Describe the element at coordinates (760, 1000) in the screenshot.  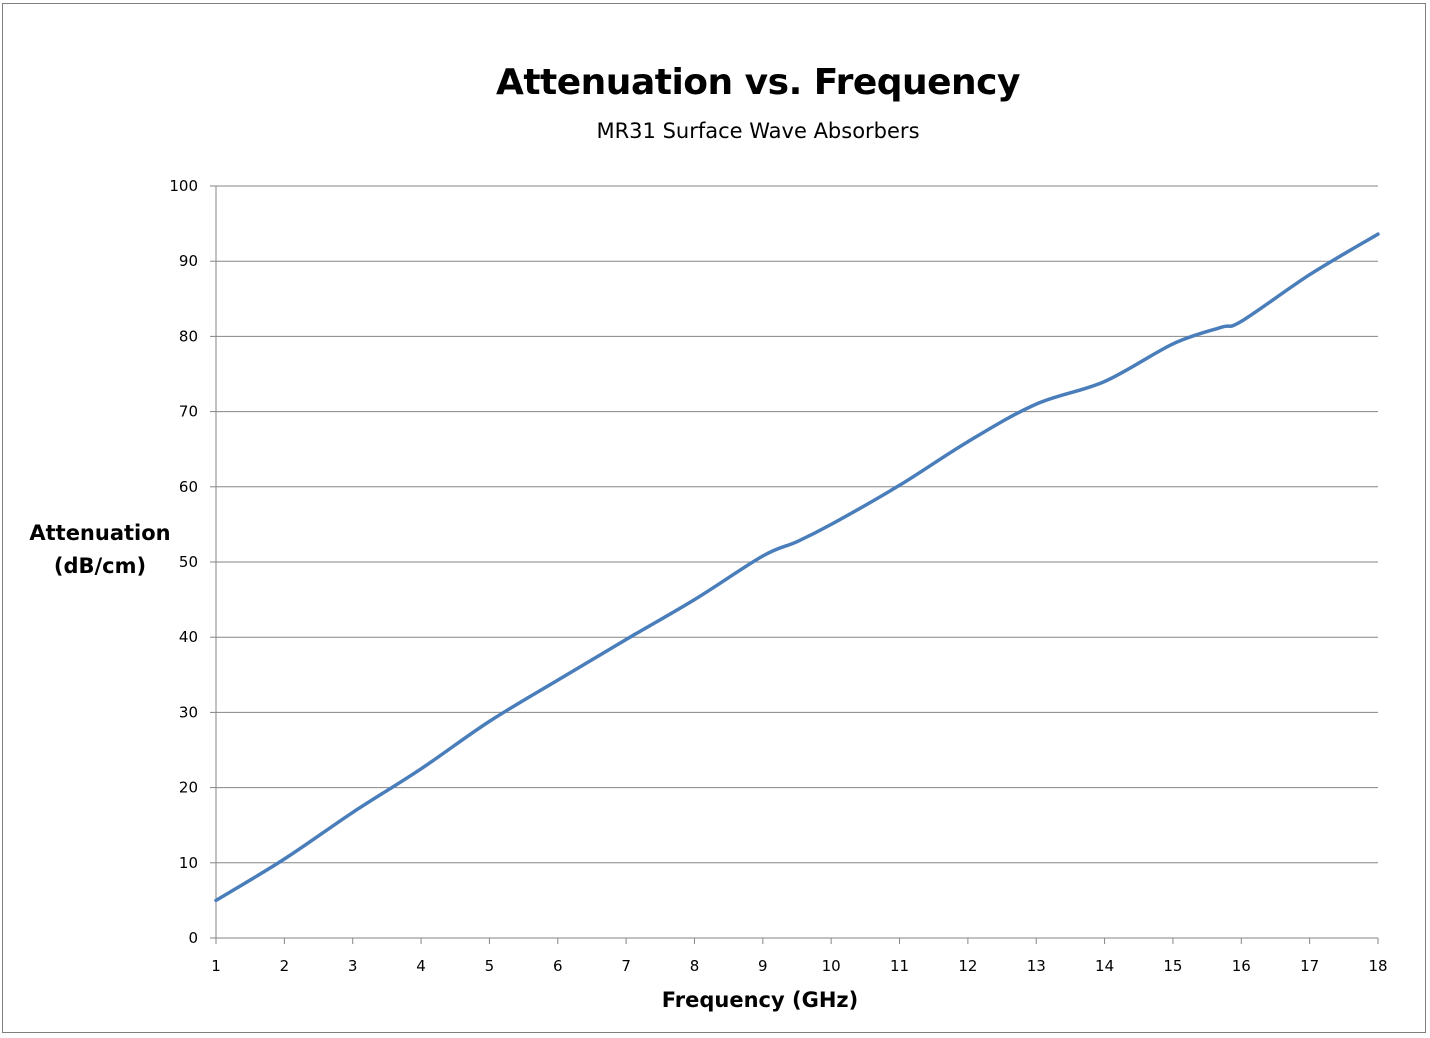
I see `x-axis-label: Frequency (GHz)` at that location.